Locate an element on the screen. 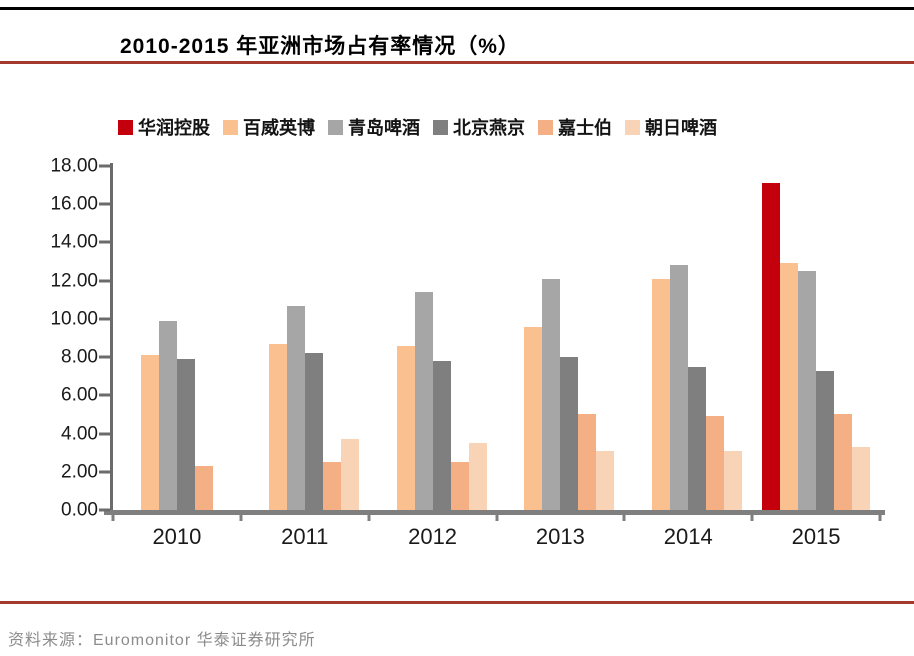  x-axis-label: 2014 is located at coordinates (688, 536).